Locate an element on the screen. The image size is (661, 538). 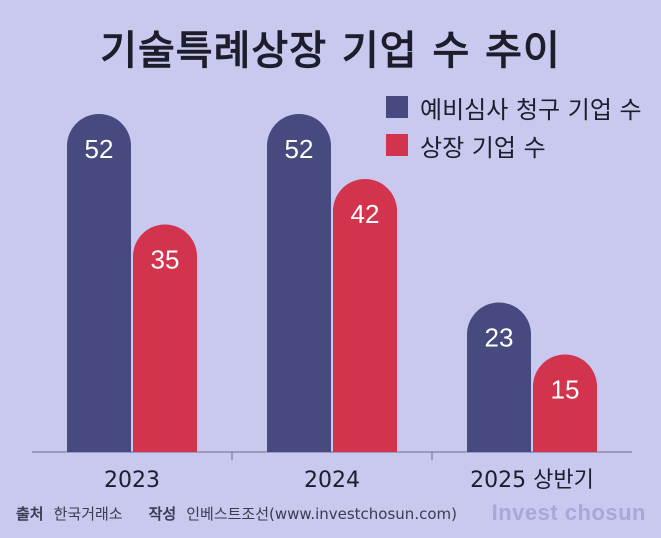
x-tick-label: 2023 is located at coordinates (132, 480).